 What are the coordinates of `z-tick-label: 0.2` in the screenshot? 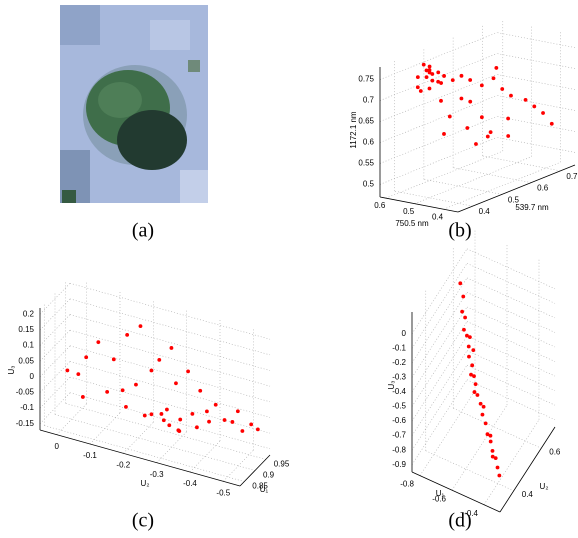 It's located at (29, 313).